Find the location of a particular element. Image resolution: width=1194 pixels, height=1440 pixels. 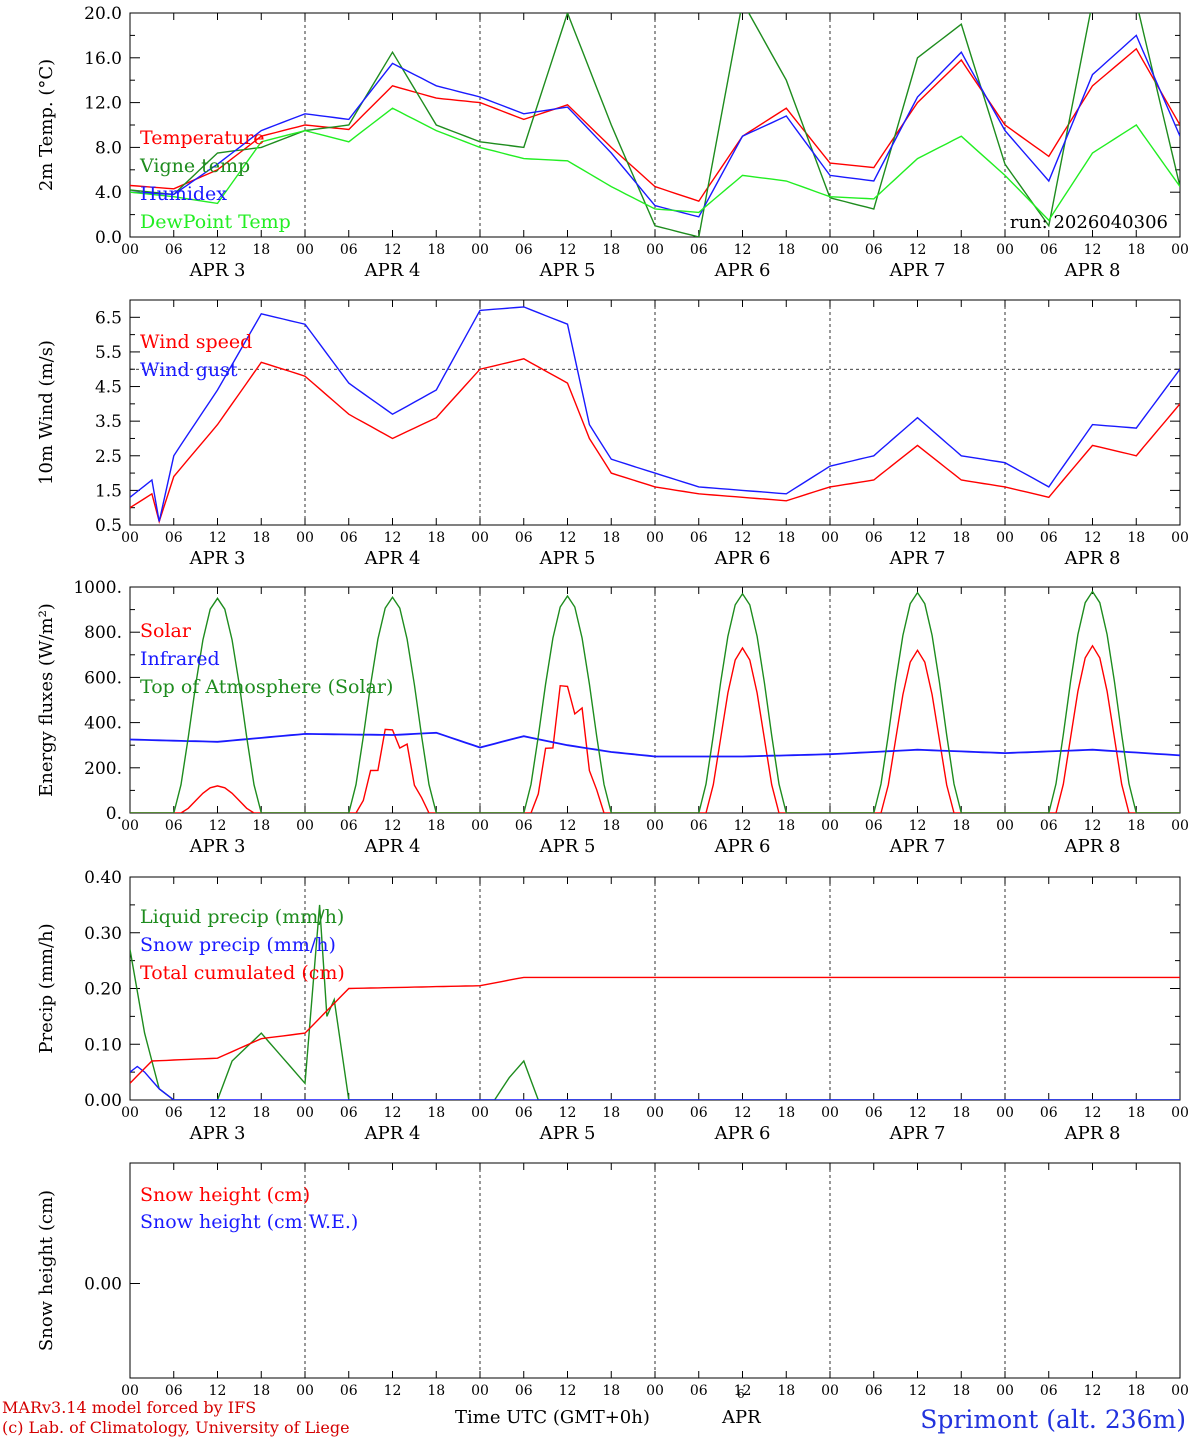

panel1-series-temperature is located at coordinates (655, 125).